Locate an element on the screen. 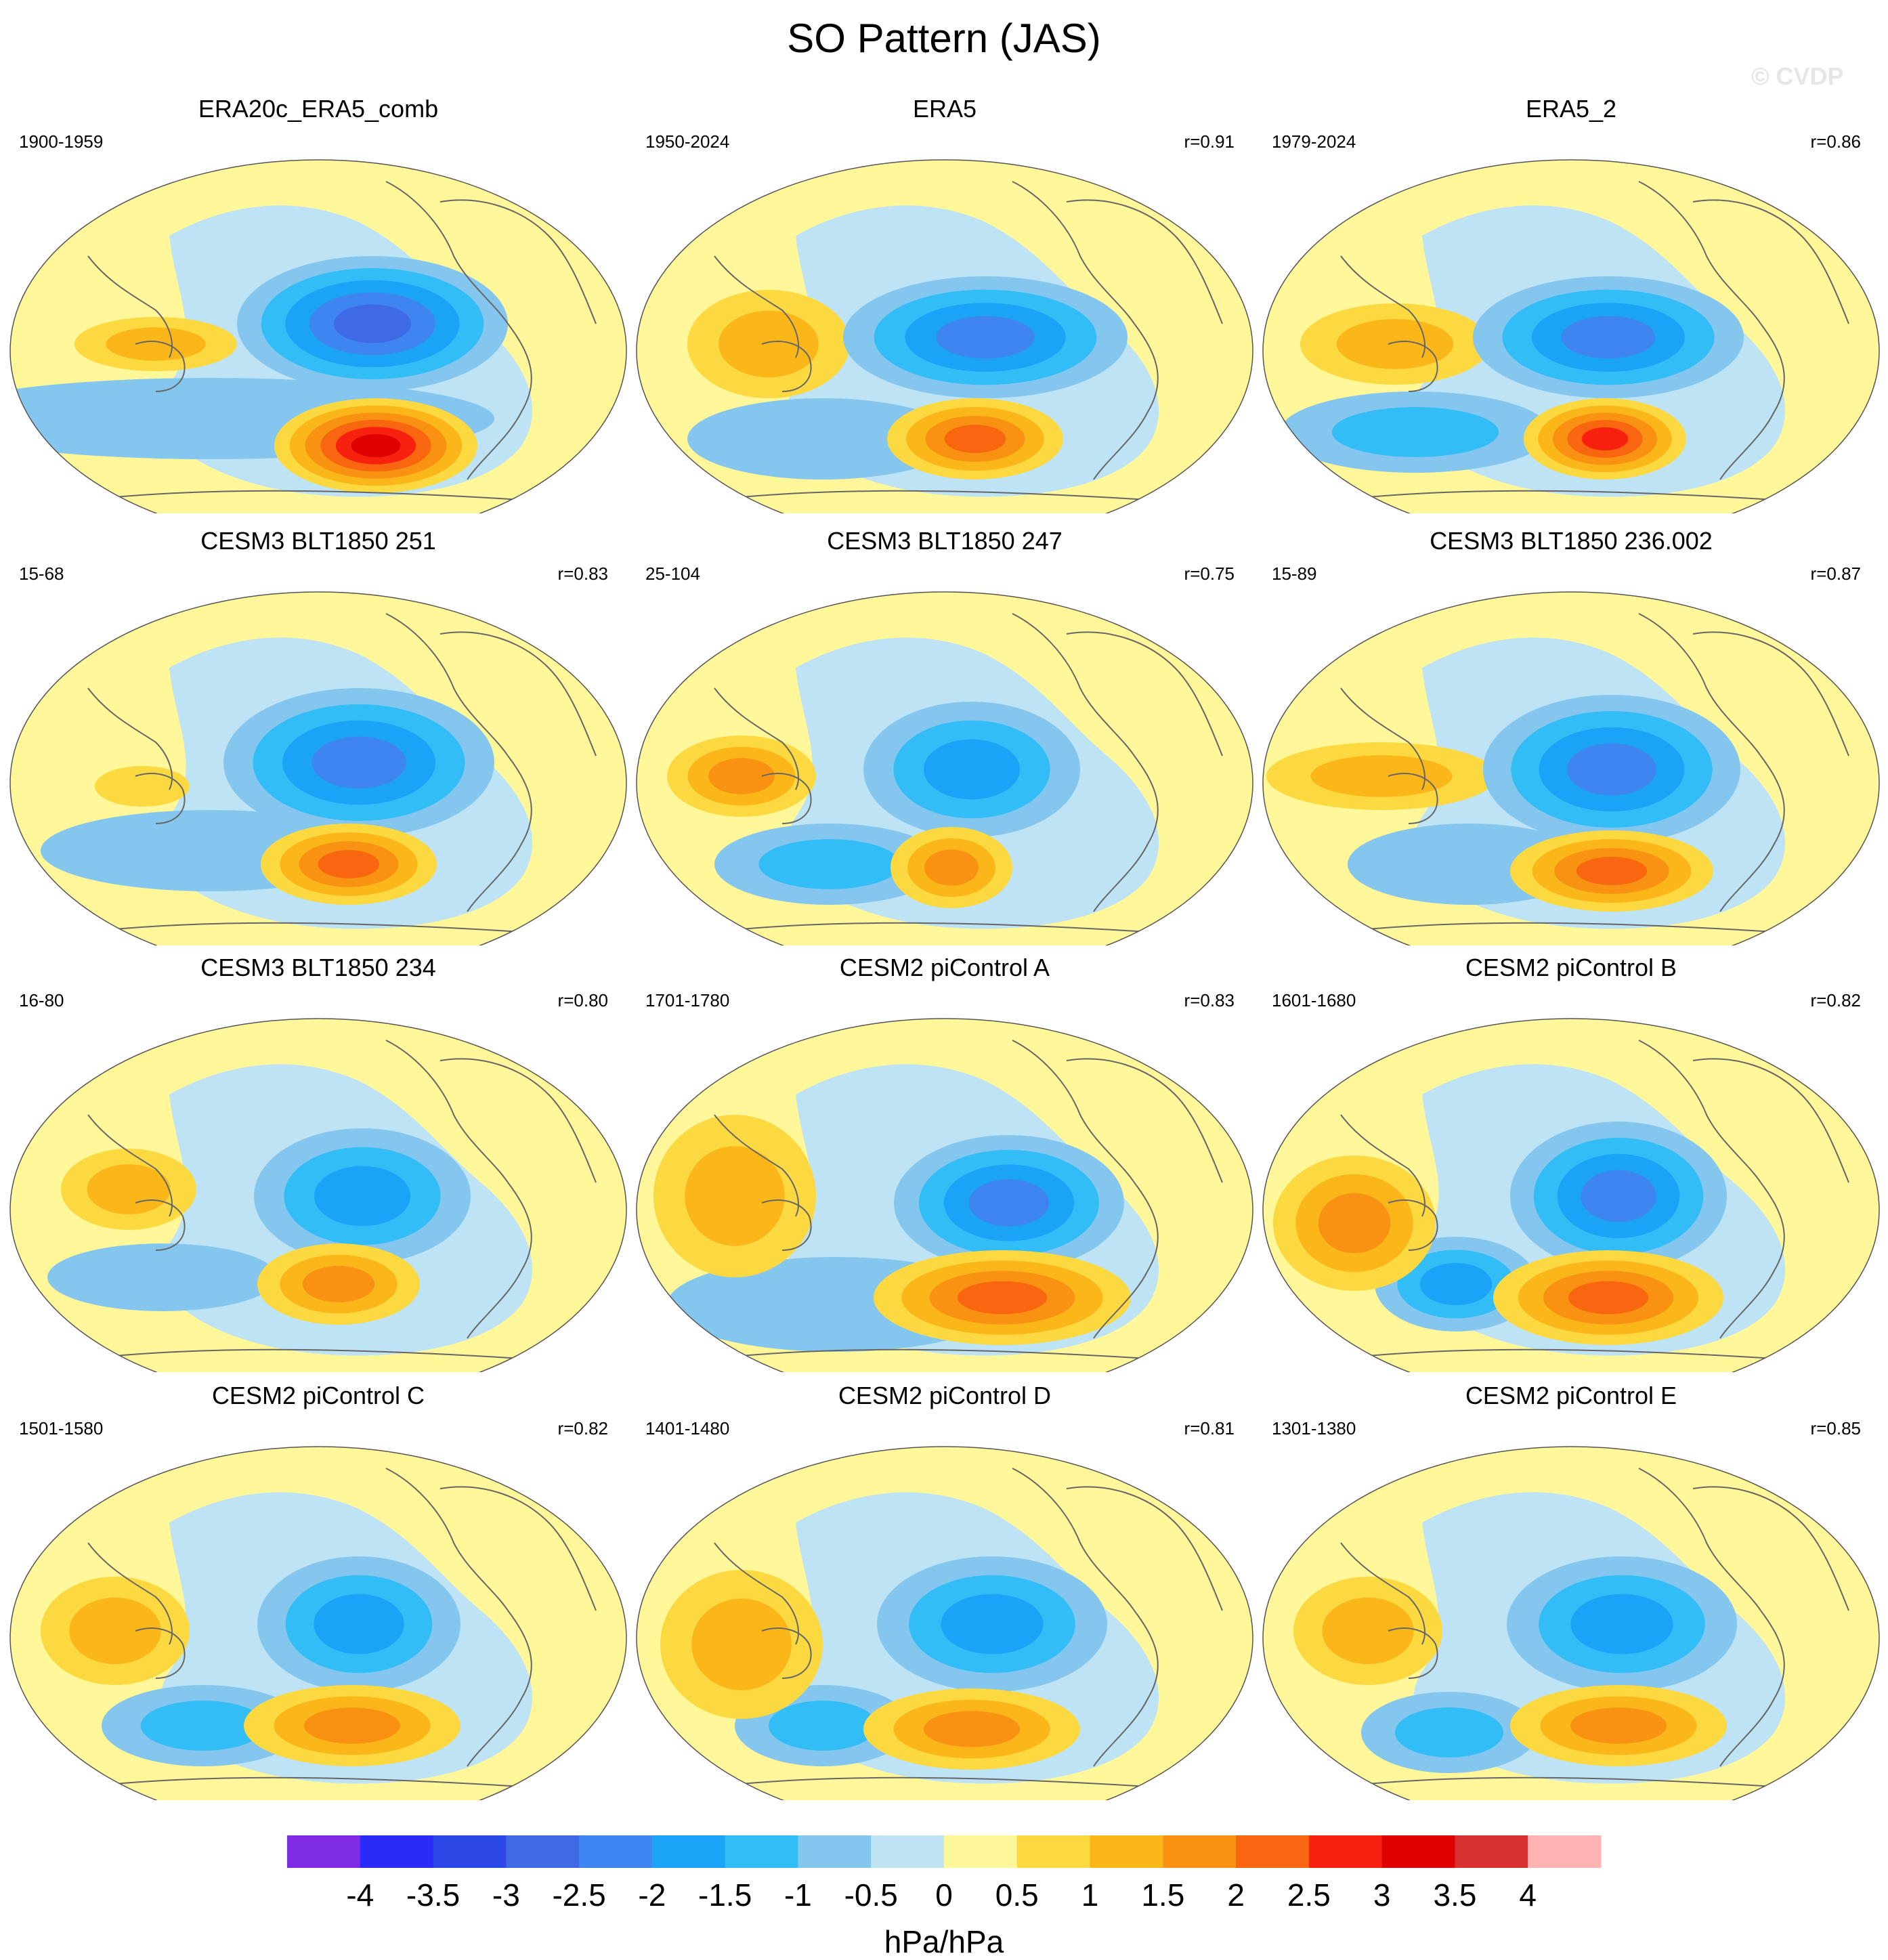 The image size is (1888, 1960). panel-correlation: r=0.82 is located at coordinates (582, 1428).